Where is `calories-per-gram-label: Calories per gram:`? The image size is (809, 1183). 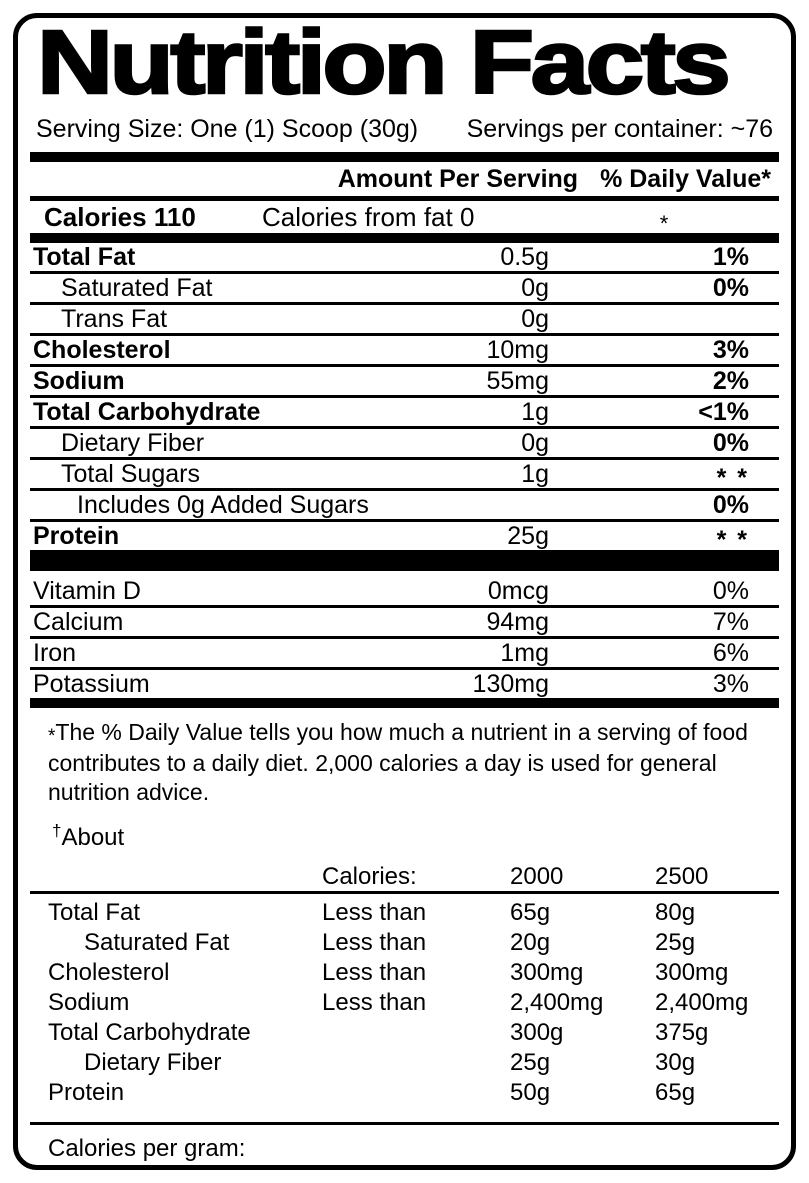
calories-per-gram-label: Calories per gram: is located at coordinates (147, 1148).